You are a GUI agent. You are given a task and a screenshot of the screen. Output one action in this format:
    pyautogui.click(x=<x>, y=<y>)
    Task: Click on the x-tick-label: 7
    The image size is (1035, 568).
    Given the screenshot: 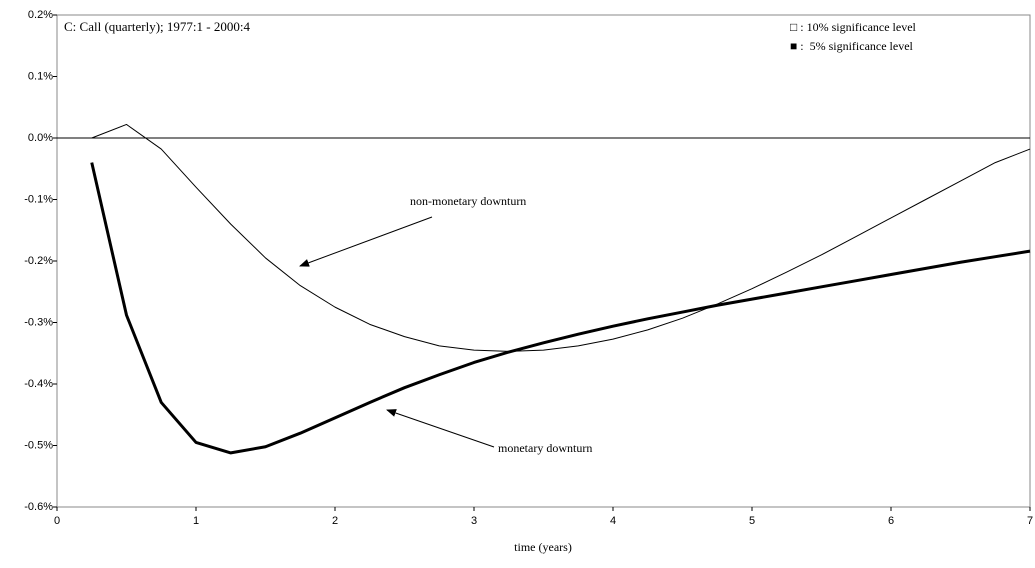 What is the action you would take?
    pyautogui.click(x=1030, y=521)
    